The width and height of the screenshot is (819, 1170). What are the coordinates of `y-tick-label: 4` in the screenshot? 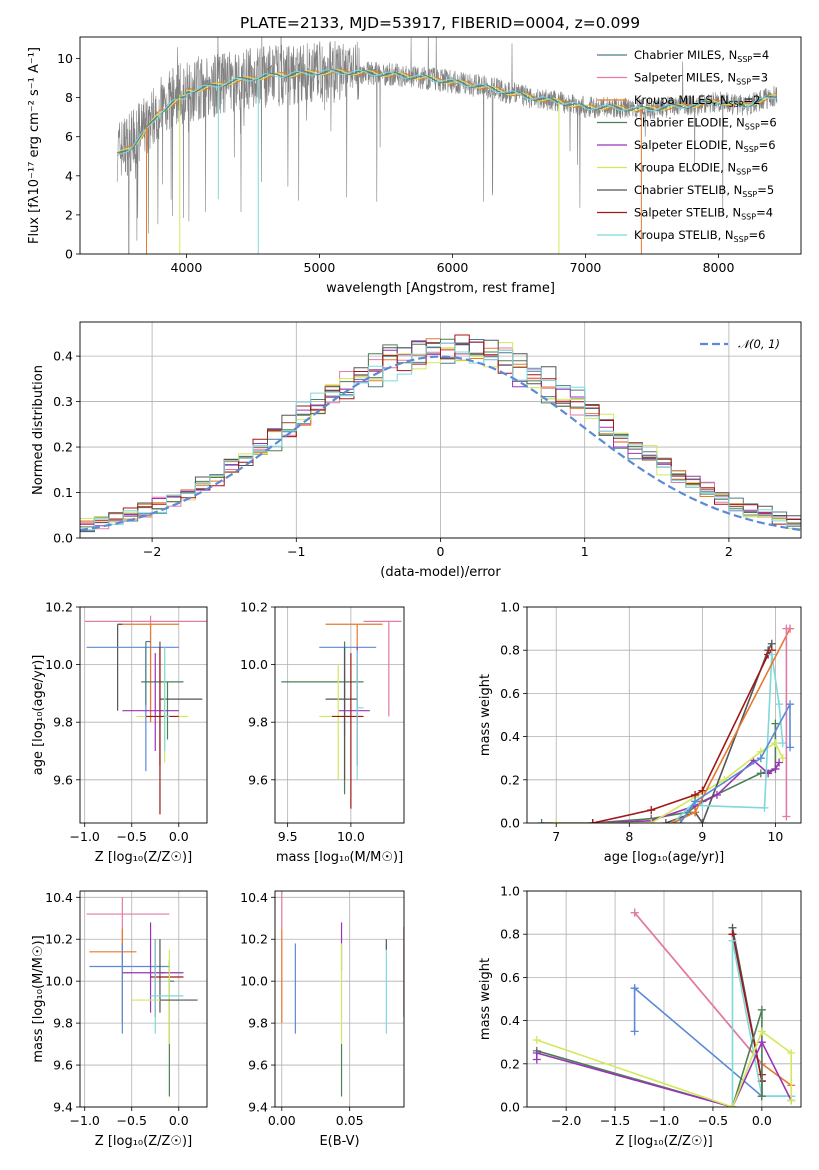 It's located at (69, 175).